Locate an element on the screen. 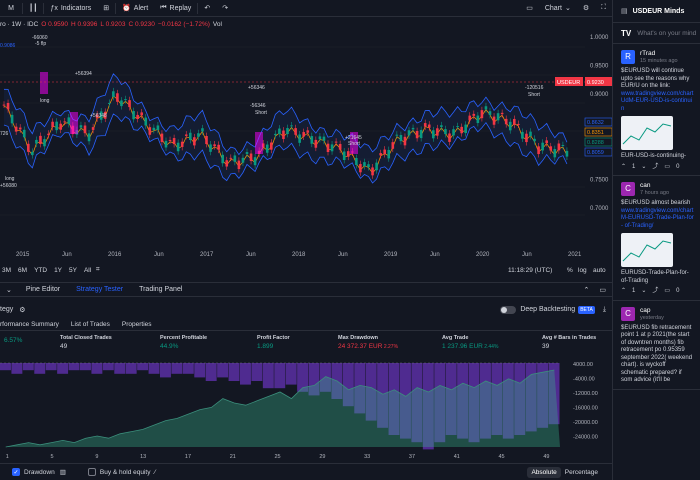  range-button: All is located at coordinates (87, 270).